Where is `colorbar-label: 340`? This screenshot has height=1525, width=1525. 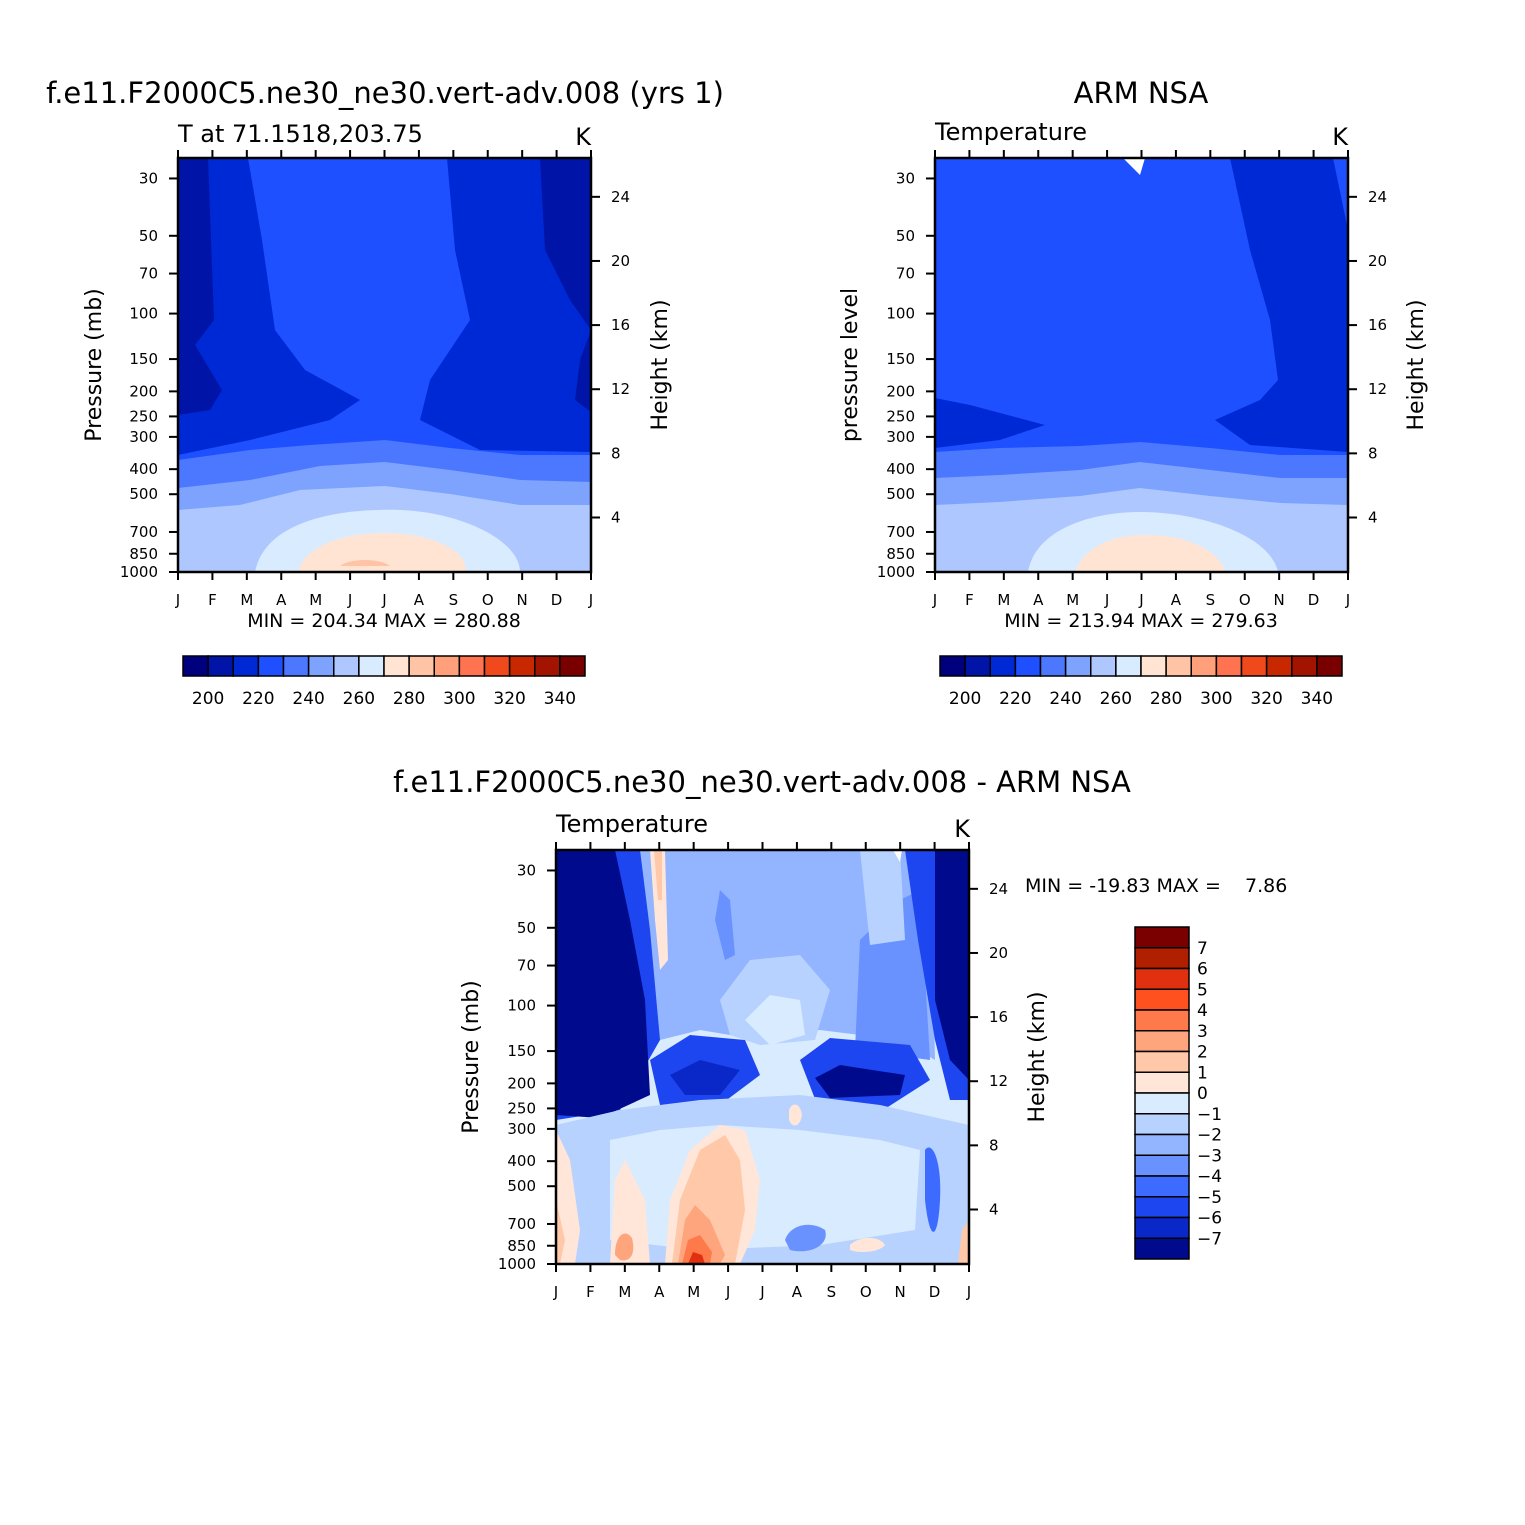
colorbar-label: 340 is located at coordinates (560, 699).